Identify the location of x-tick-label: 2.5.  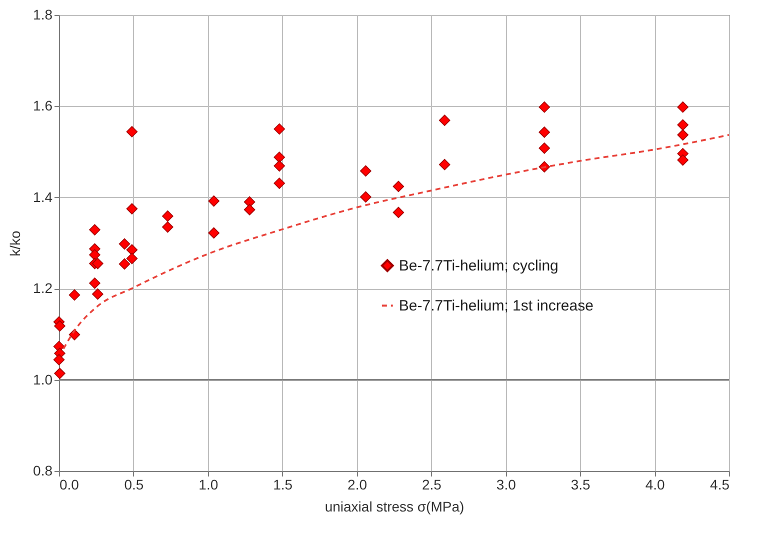
(432, 484).